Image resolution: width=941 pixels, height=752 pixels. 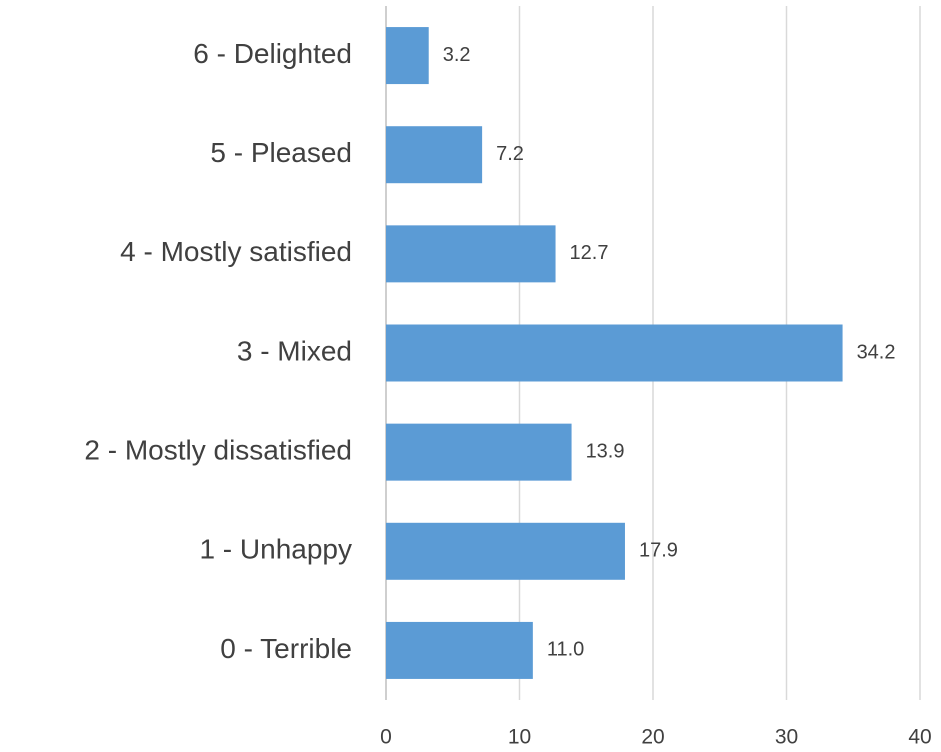 I want to click on data-label: 17.9, so click(x=658, y=551).